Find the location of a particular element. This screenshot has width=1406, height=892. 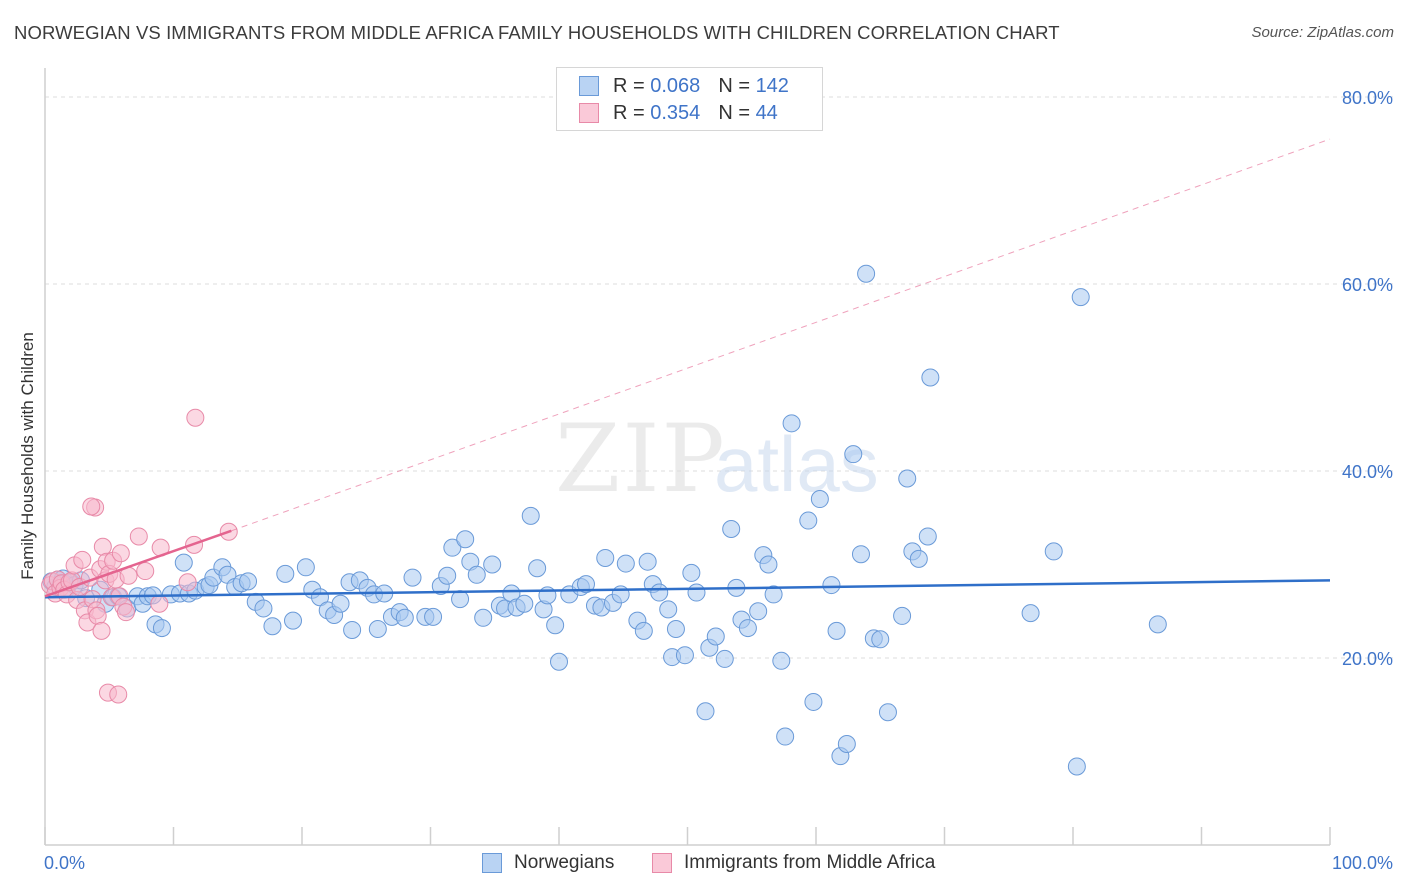

watermark: ZIP atlas is located at coordinates (717, 459).